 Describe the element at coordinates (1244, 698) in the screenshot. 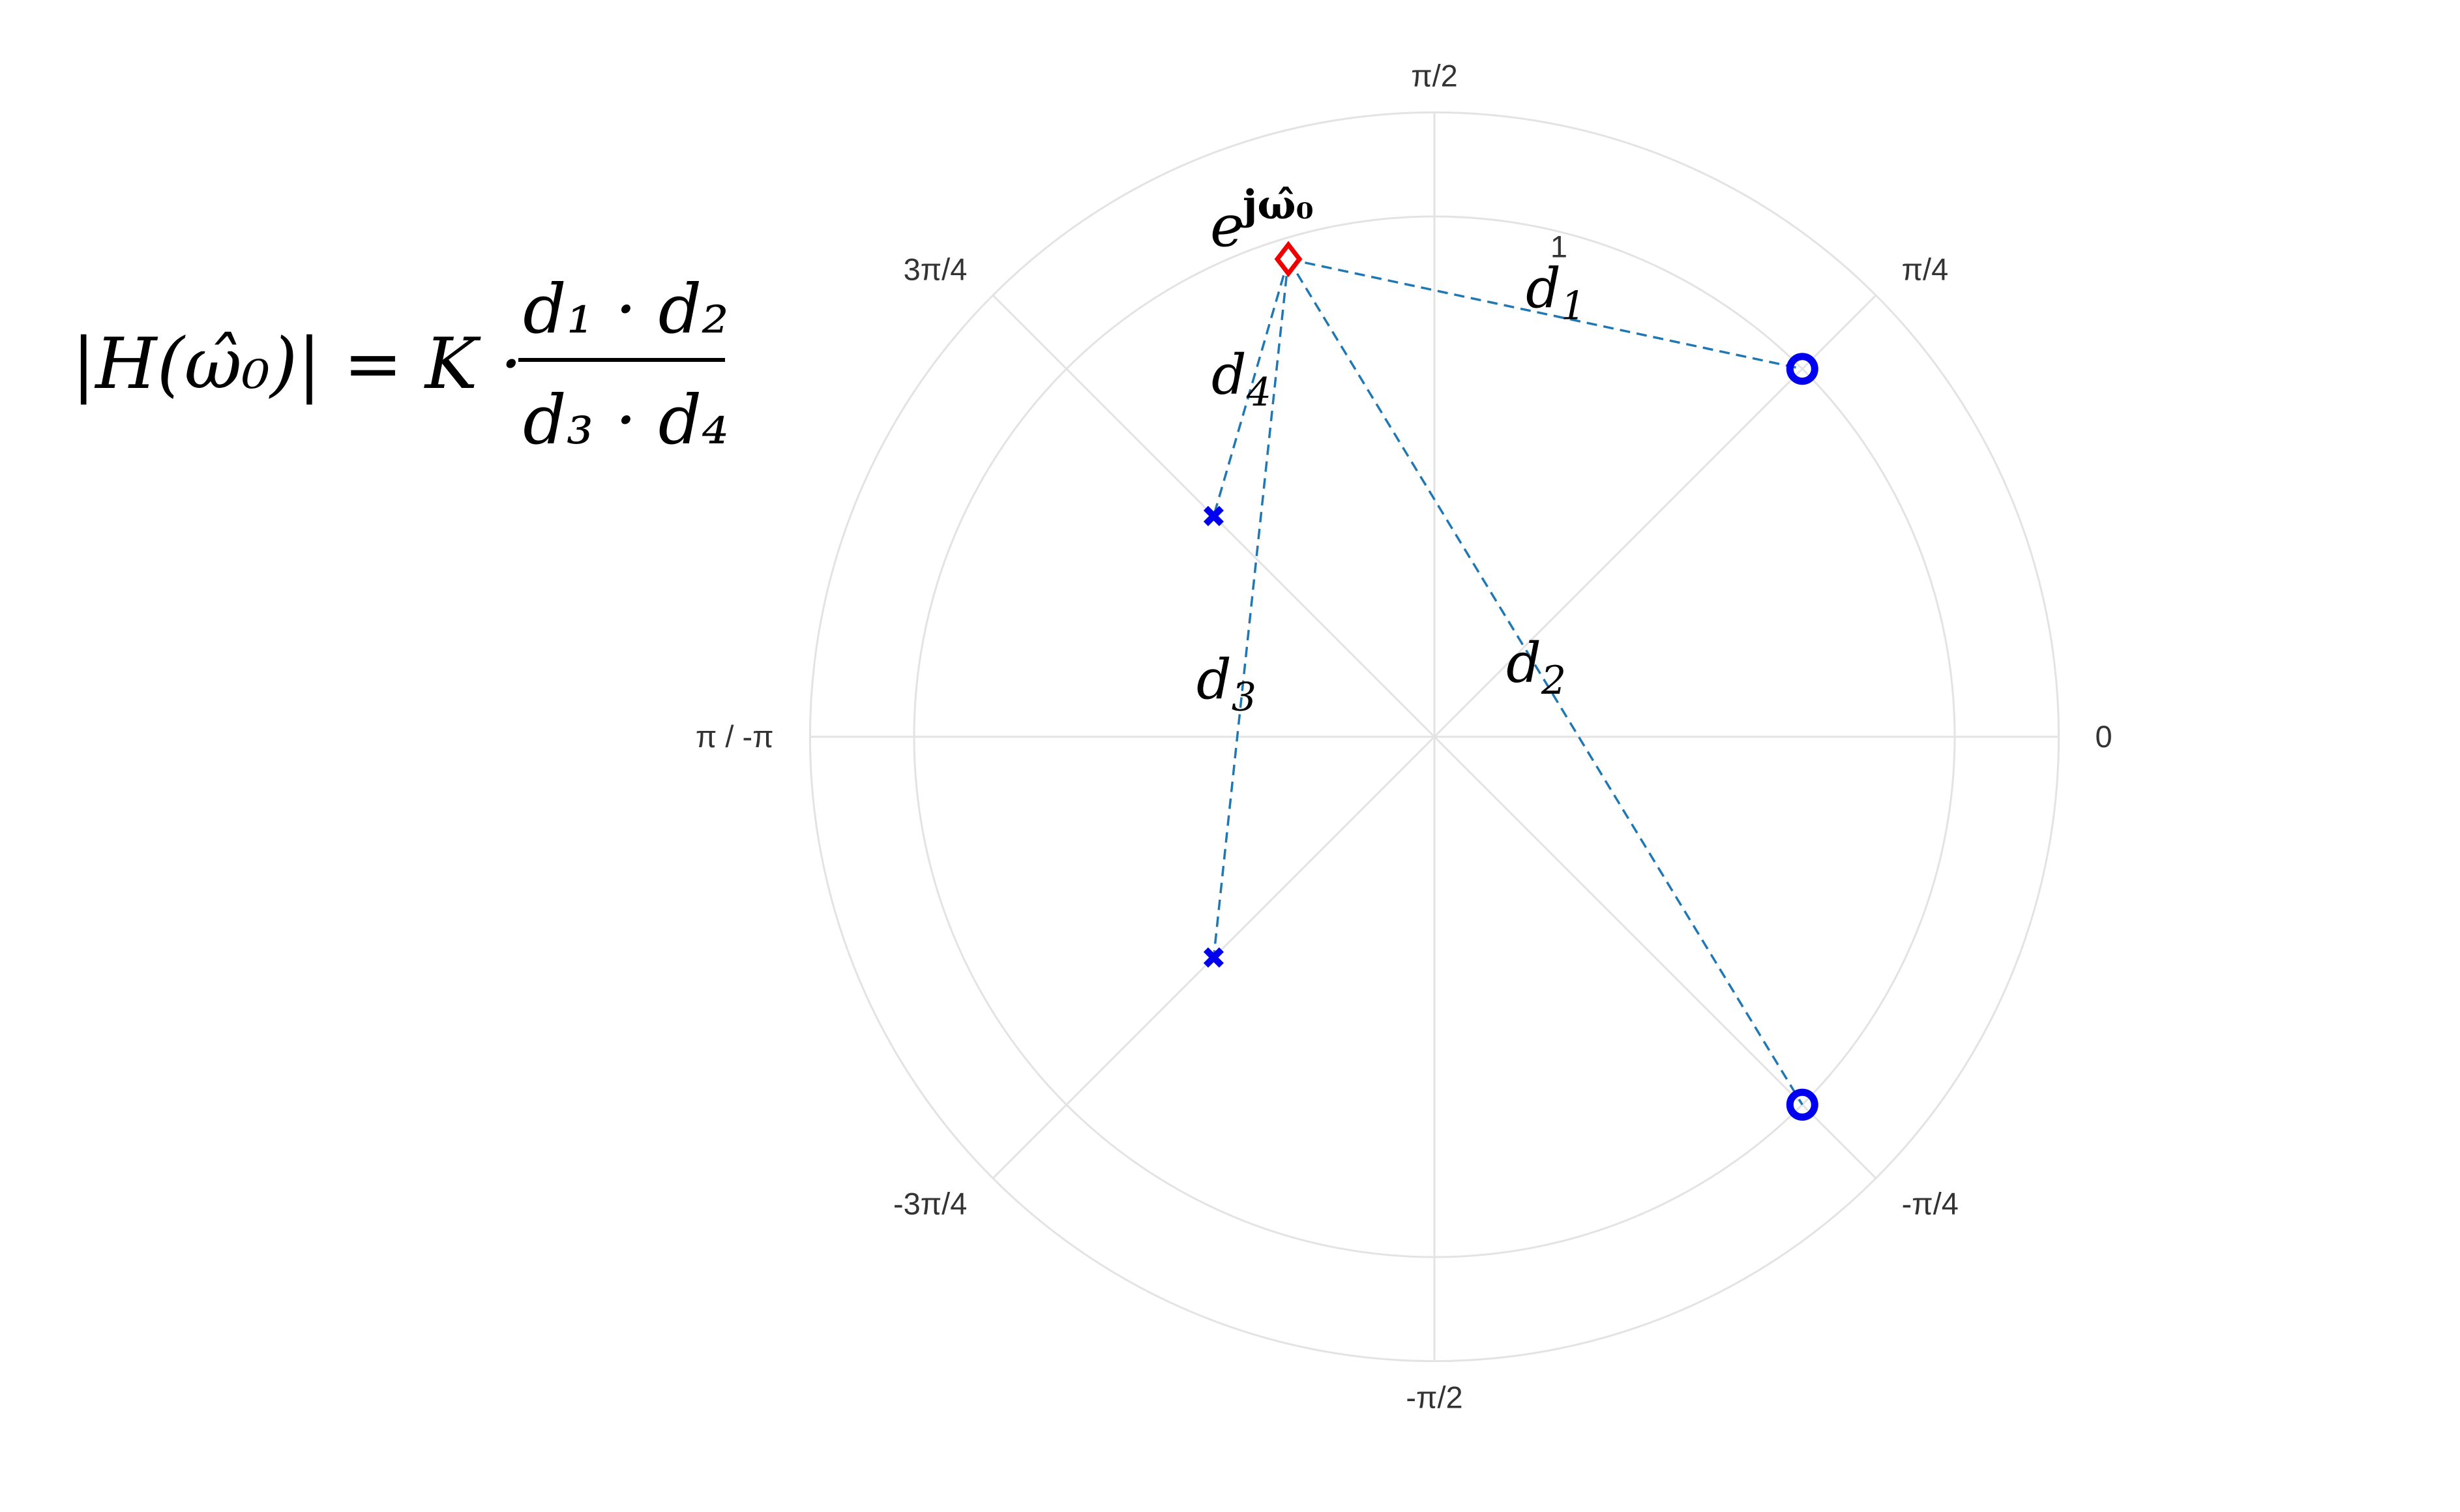

I see `distance-label-sub: 3` at that location.